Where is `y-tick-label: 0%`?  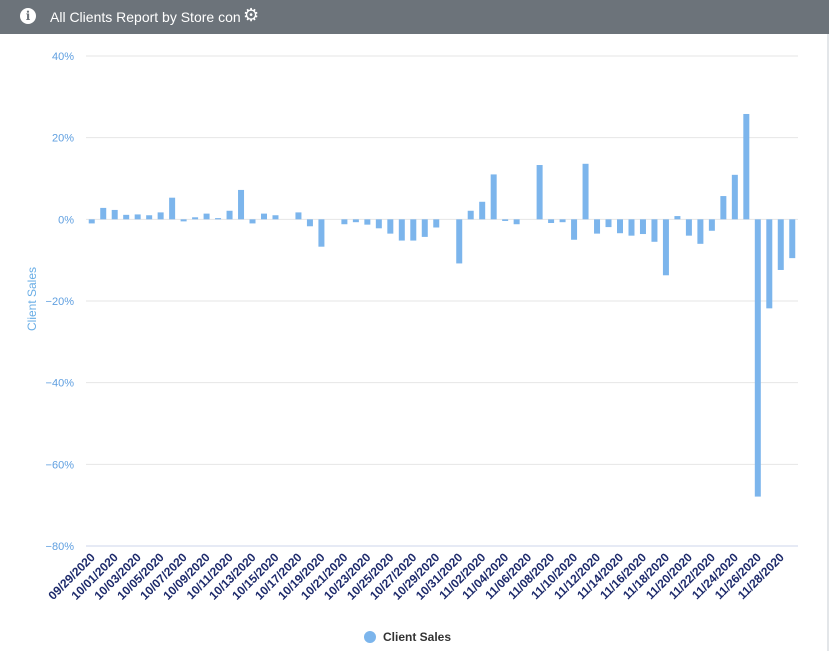 y-tick-label: 0% is located at coordinates (66, 220).